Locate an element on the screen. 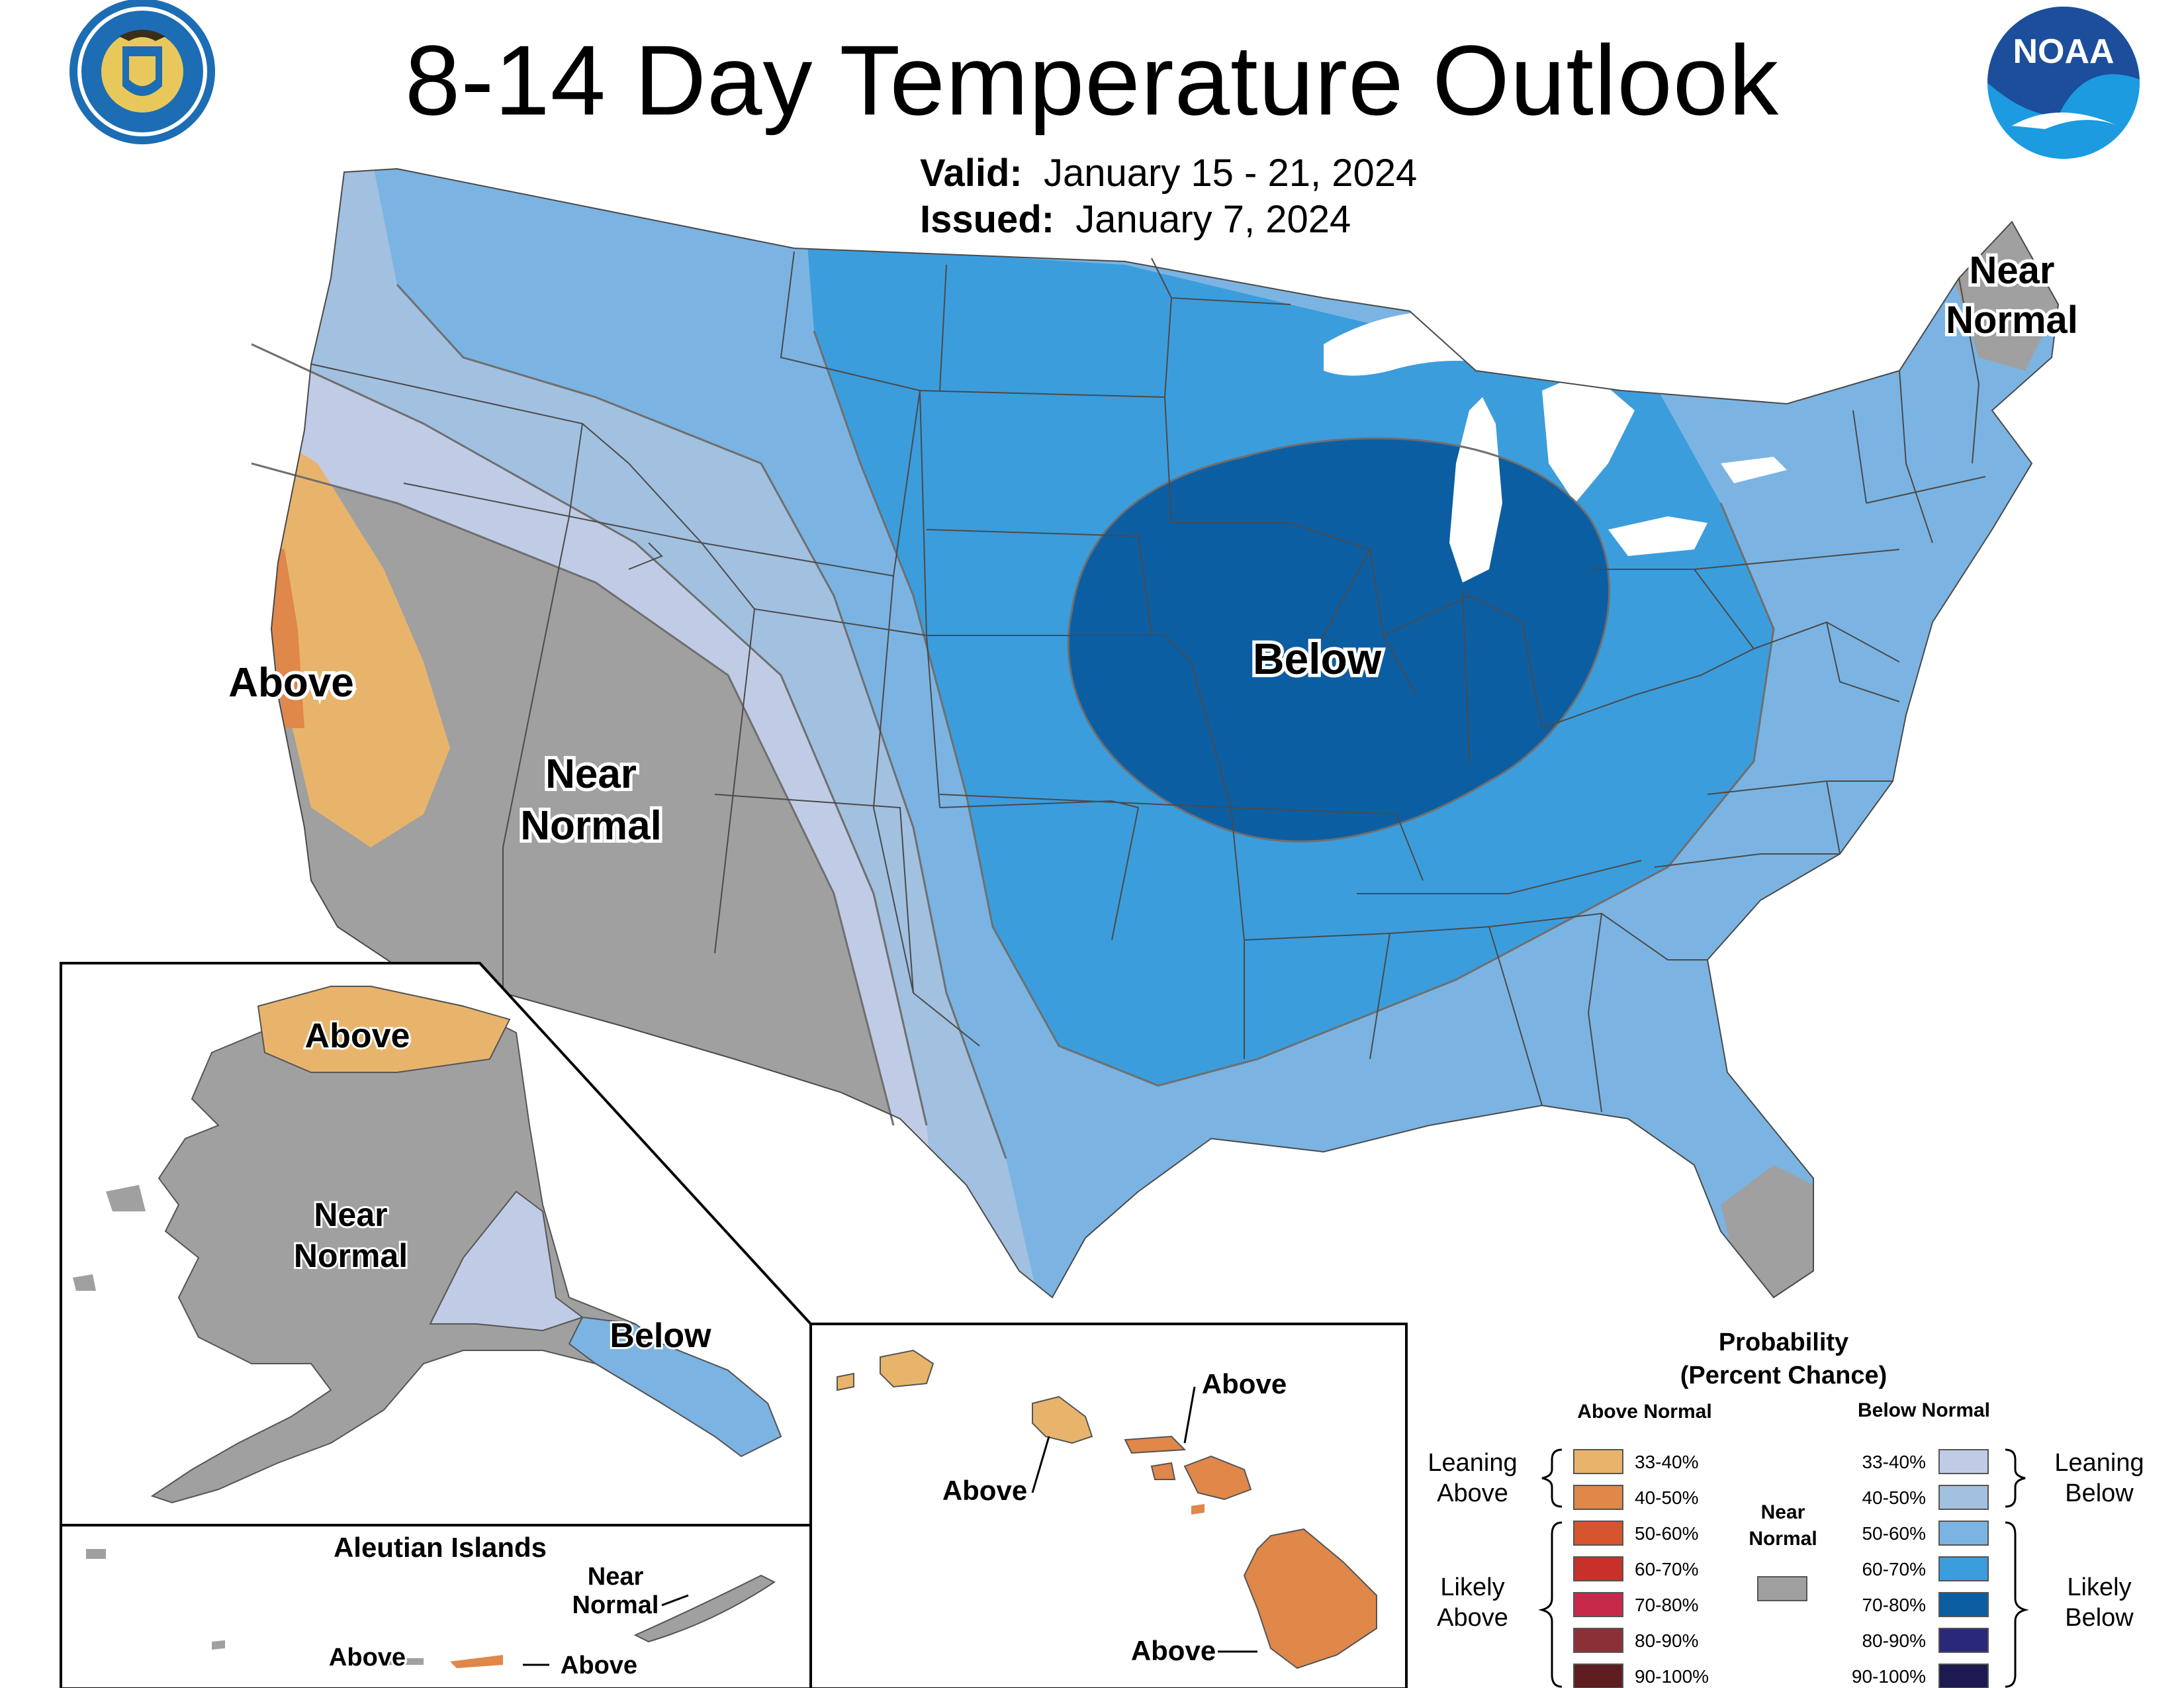 The image size is (2184, 1688). legend-above-range-4: 70-80% is located at coordinates (1667, 1605).